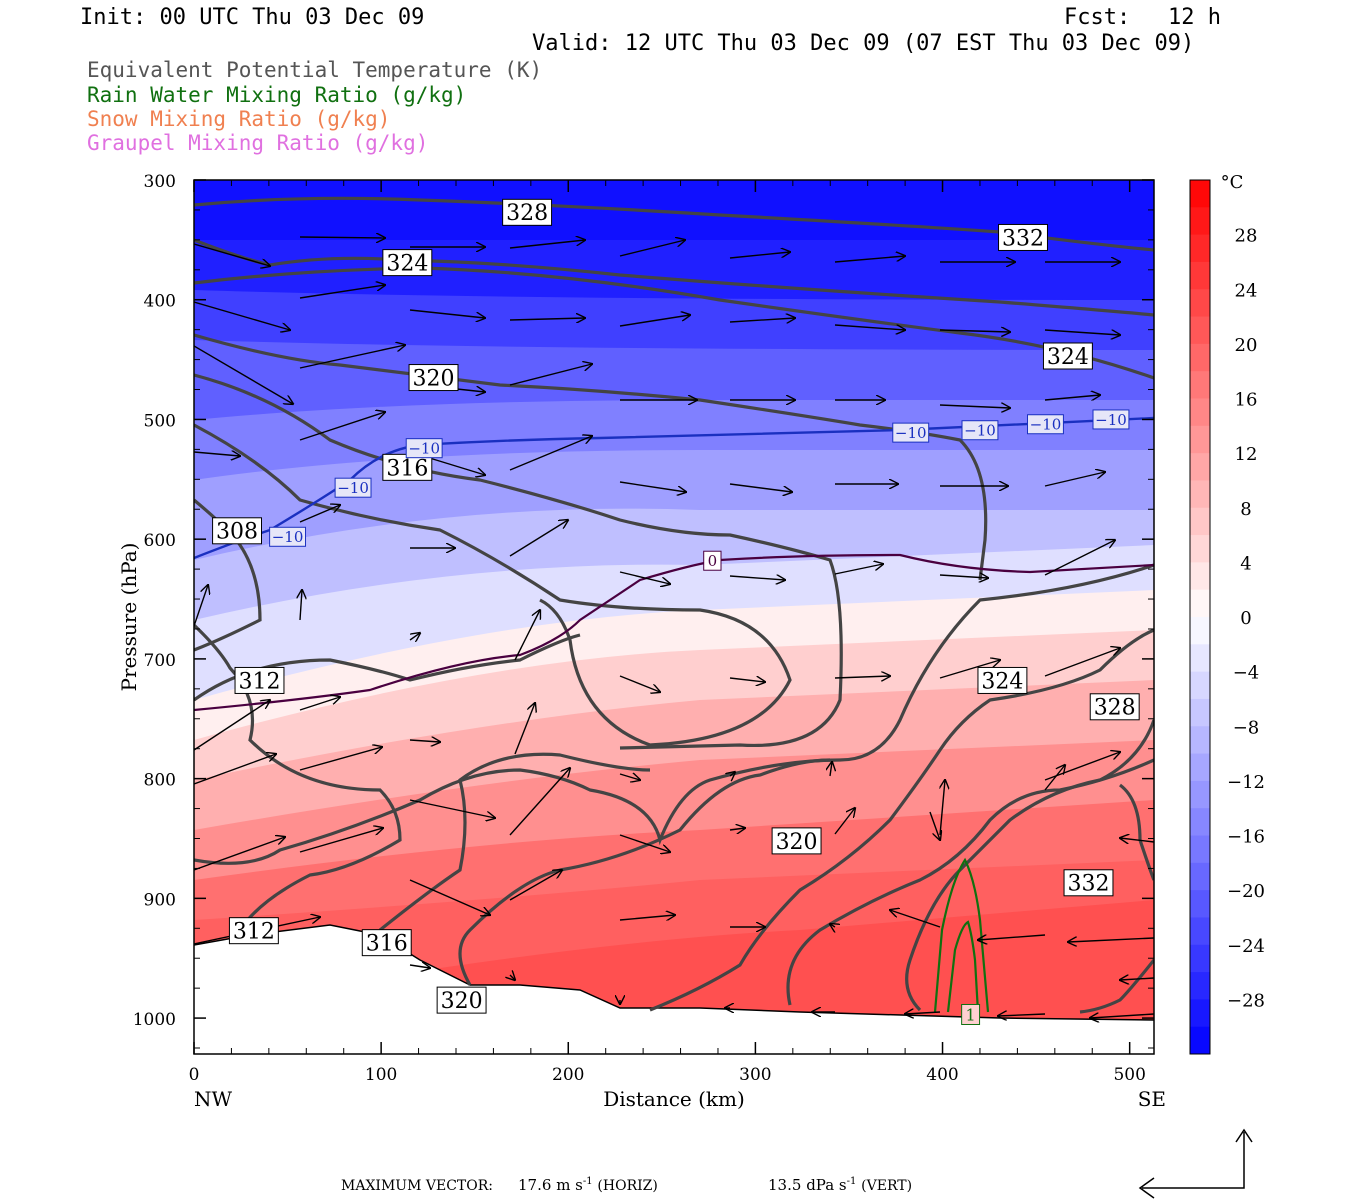 The image size is (1350, 1200). I want to click on end-label-right: SE, so click(1152, 1099).